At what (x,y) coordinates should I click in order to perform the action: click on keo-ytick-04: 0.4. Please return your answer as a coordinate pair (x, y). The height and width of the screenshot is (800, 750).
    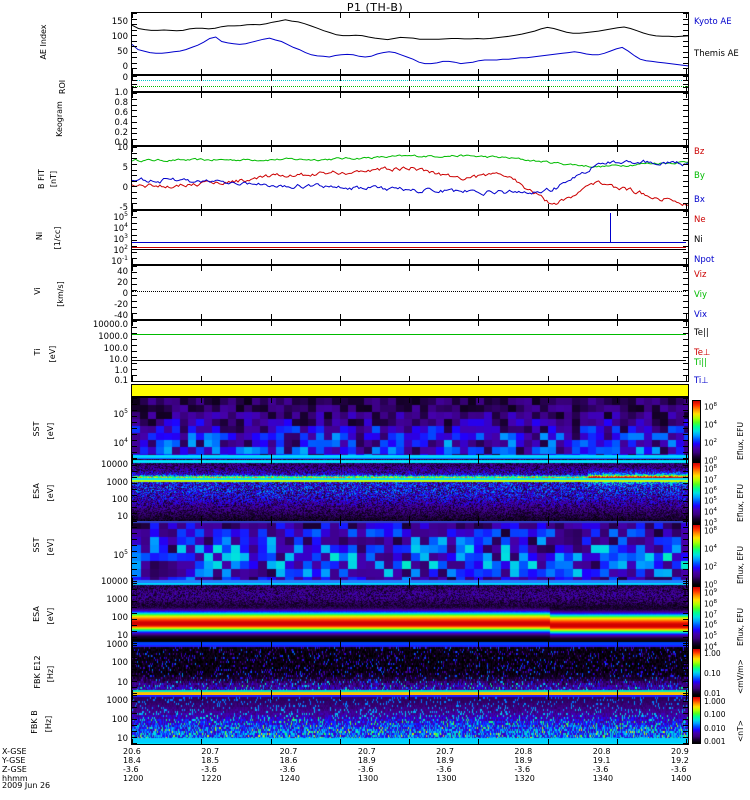
    Looking at the image, I should click on (121, 123).